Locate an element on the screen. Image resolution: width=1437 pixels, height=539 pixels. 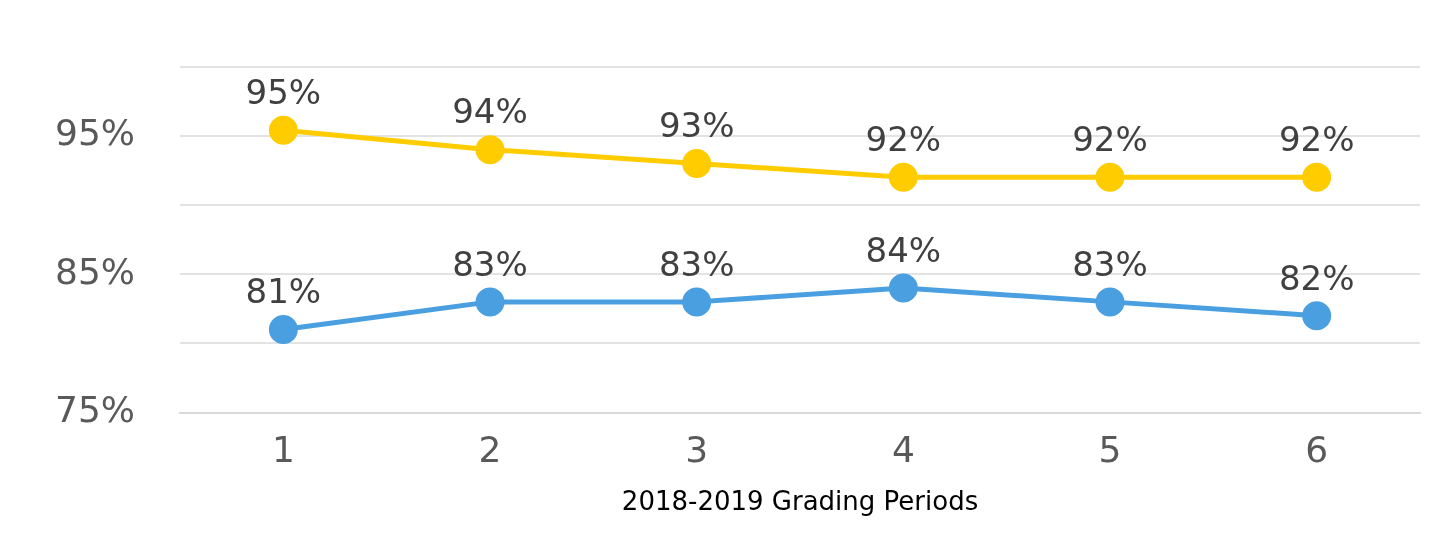
data-label: 94% is located at coordinates (490, 111).